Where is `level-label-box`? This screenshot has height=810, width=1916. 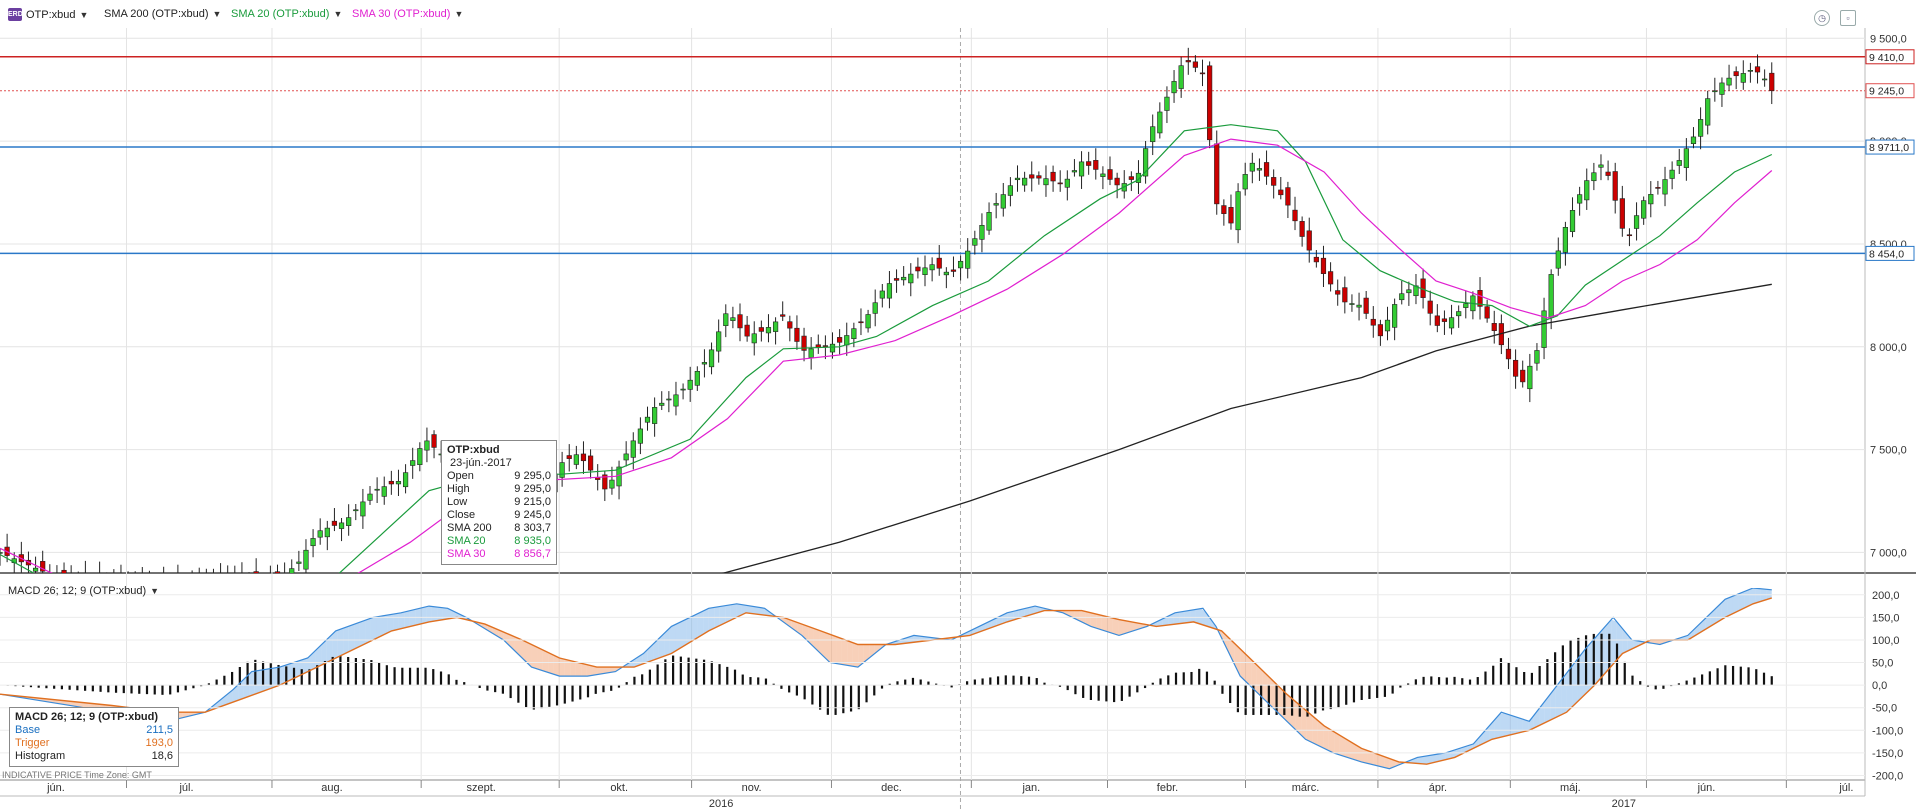 level-label-box is located at coordinates (1890, 147).